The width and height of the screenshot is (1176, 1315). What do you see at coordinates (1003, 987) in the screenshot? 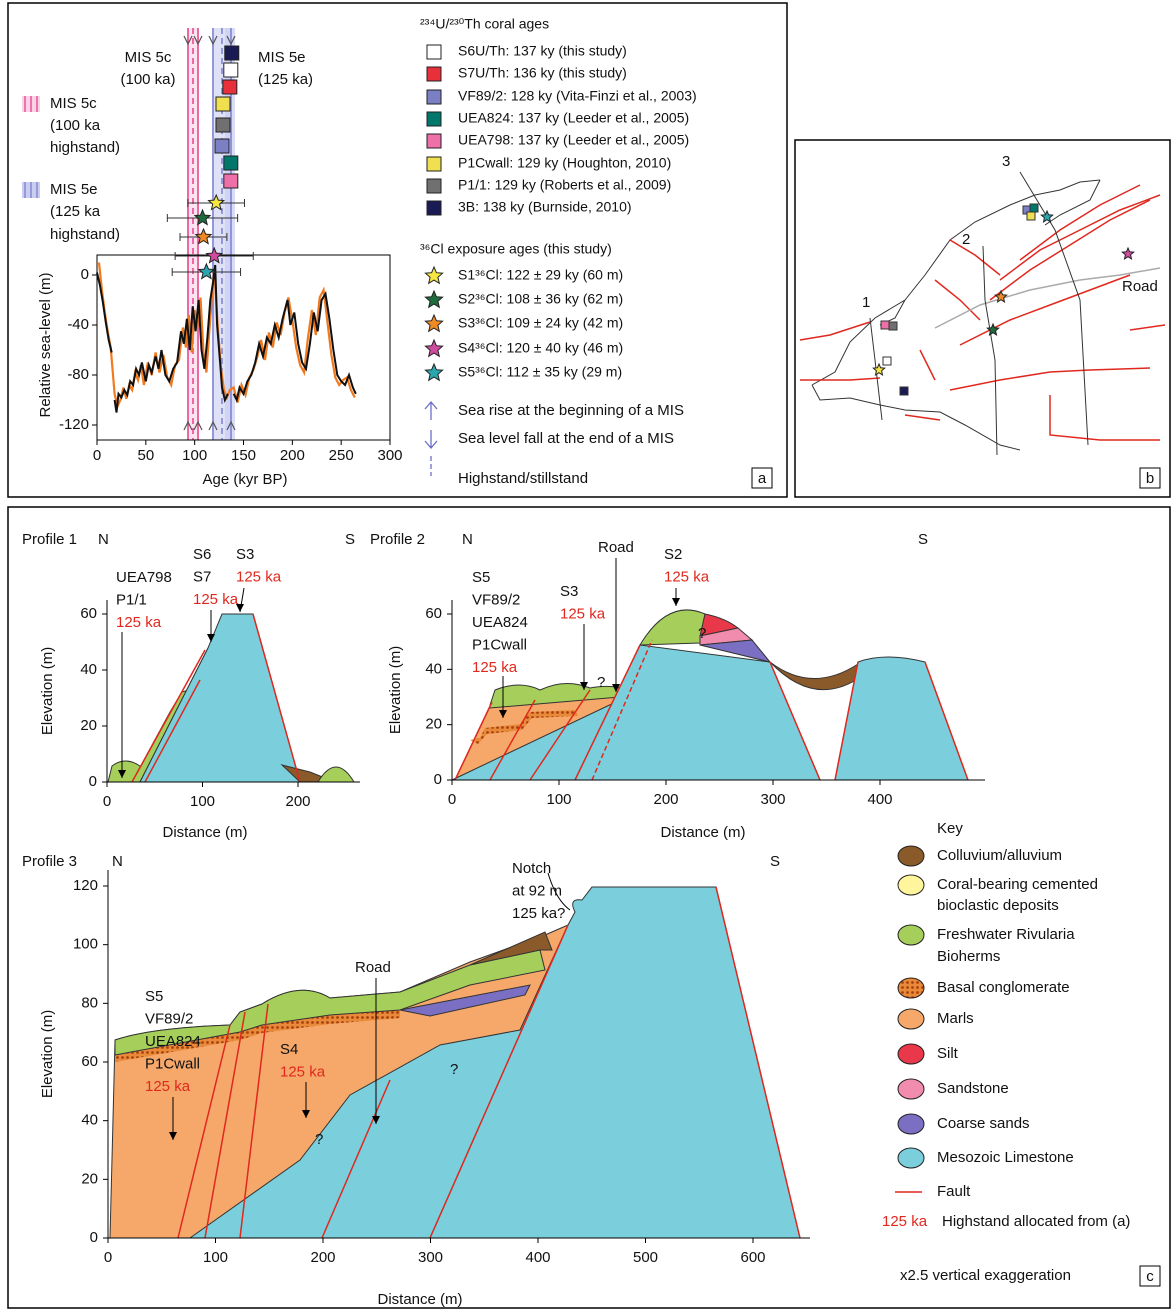
I see `key-label: Basal conglomerate` at bounding box center [1003, 987].